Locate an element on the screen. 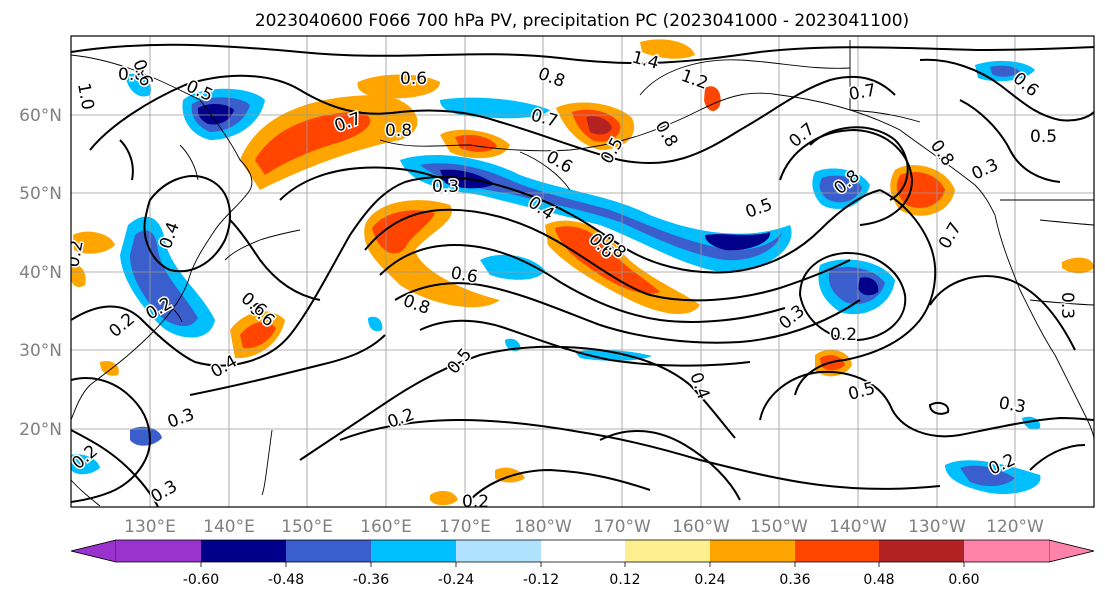 The width and height of the screenshot is (1105, 601). lon-label: 180°W is located at coordinates (543, 527).